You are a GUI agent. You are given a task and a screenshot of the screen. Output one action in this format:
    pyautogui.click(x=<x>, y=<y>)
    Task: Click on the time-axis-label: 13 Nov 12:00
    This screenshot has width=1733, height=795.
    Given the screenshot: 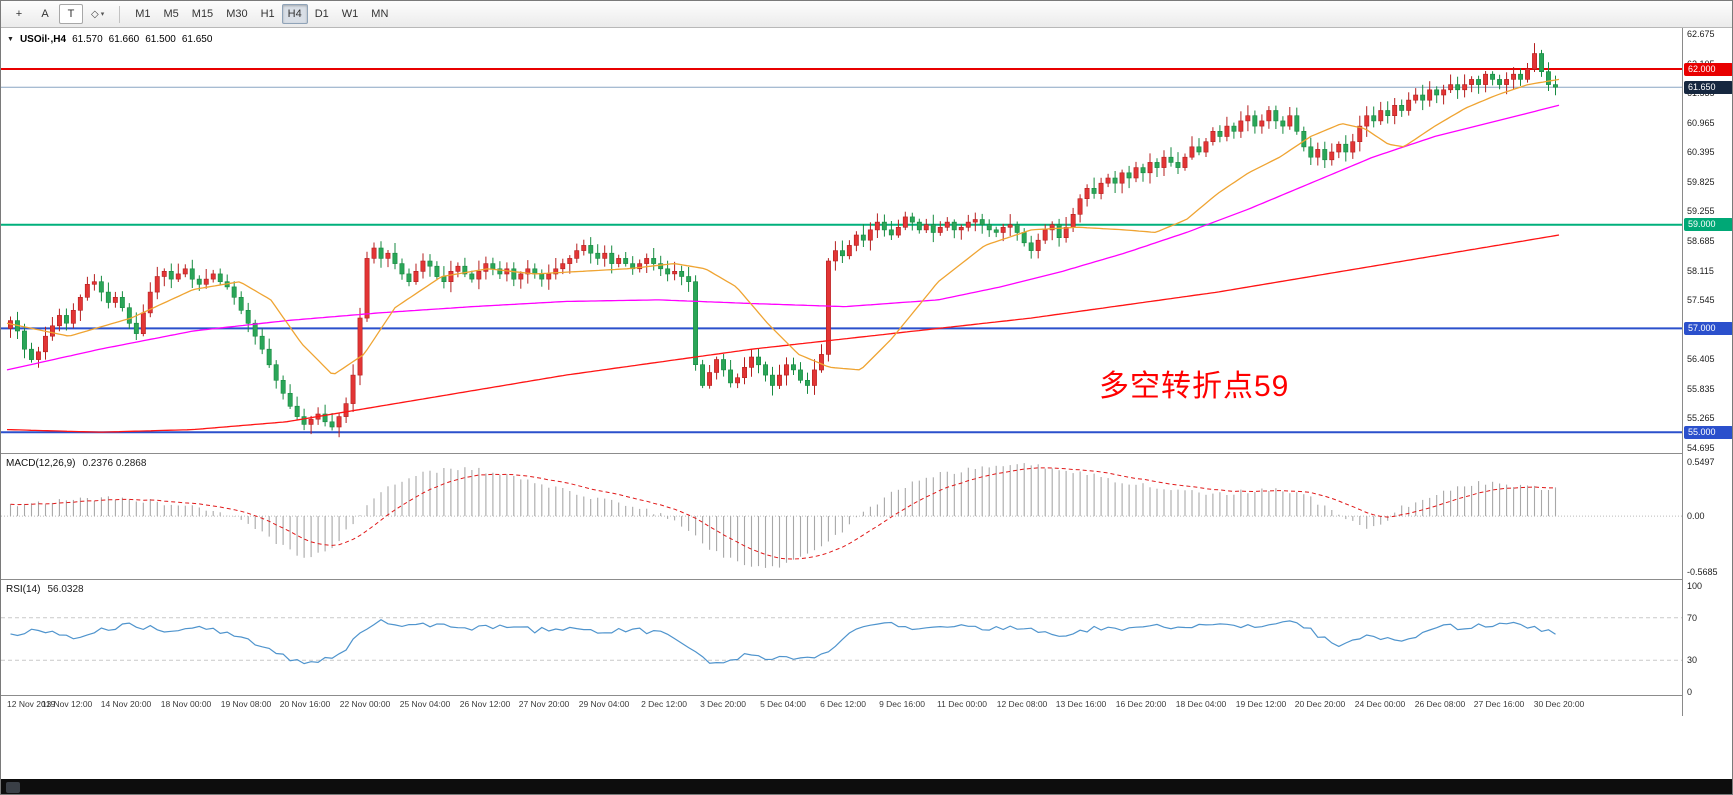 What is the action you would take?
    pyautogui.click(x=67, y=704)
    